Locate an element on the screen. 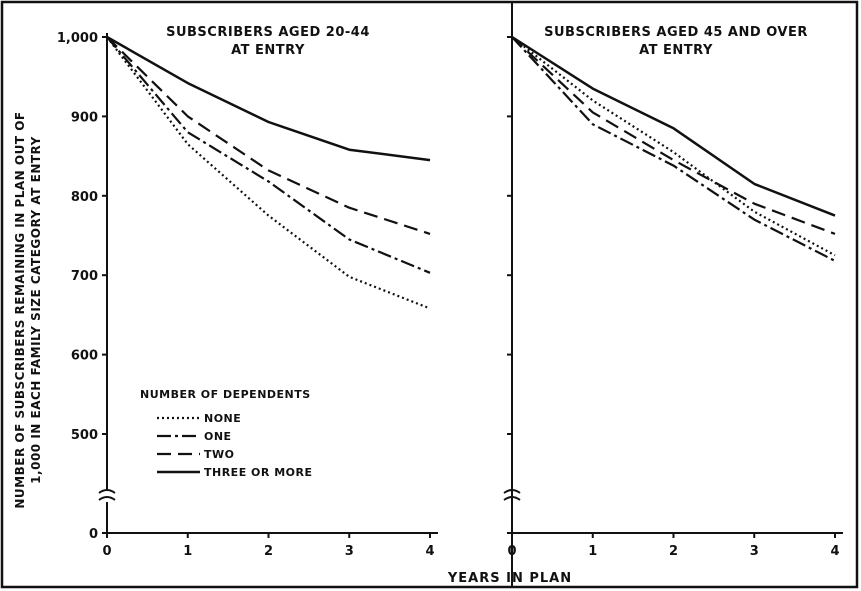 The width and height of the screenshot is (861, 591). right-panel-title-line-2: AT ENTRY is located at coordinates (676, 50).